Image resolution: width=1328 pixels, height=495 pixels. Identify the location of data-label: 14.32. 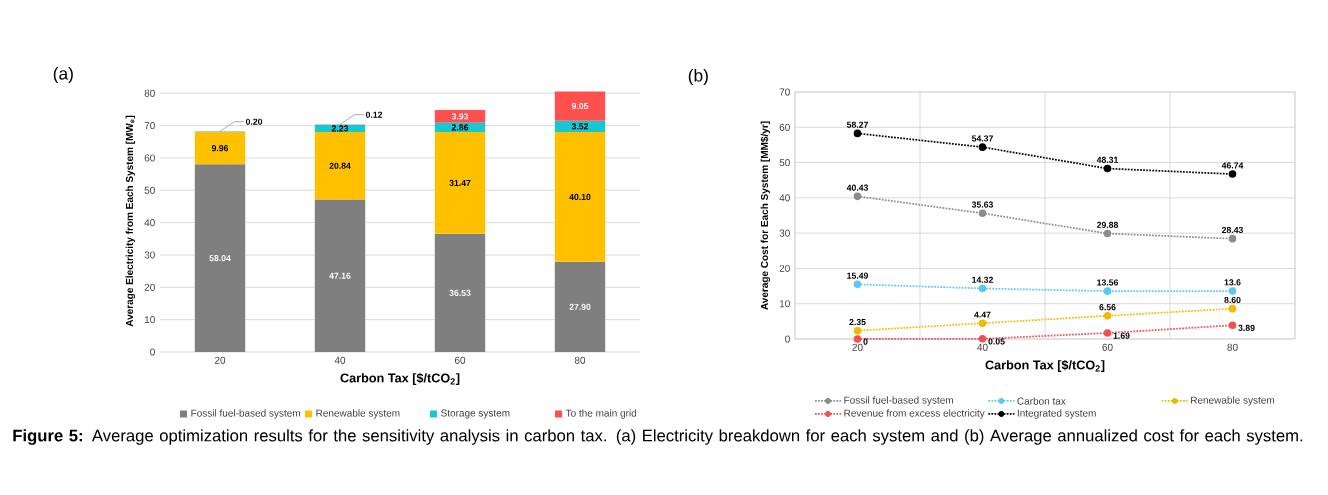
(982, 279).